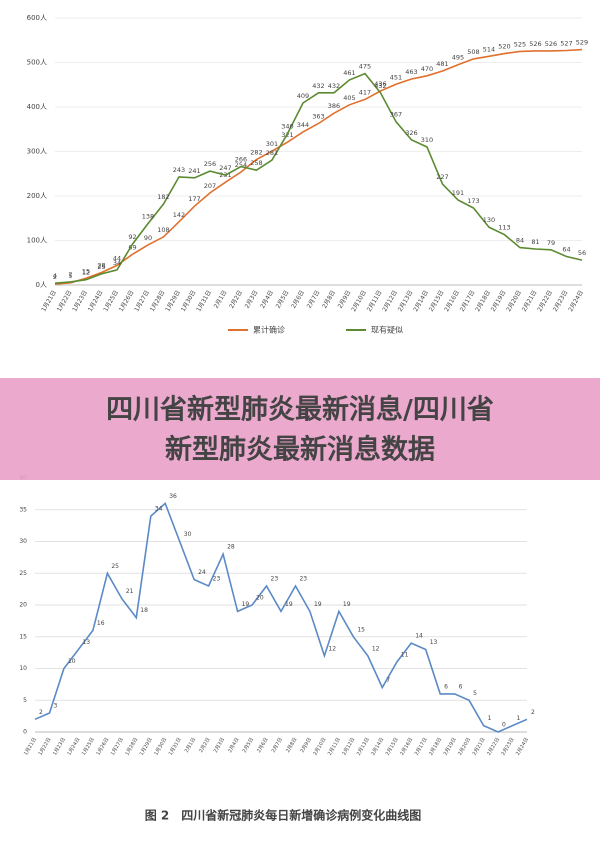  Describe the element at coordinates (349, 73) in the screenshot. I see `data-label: 461` at that location.